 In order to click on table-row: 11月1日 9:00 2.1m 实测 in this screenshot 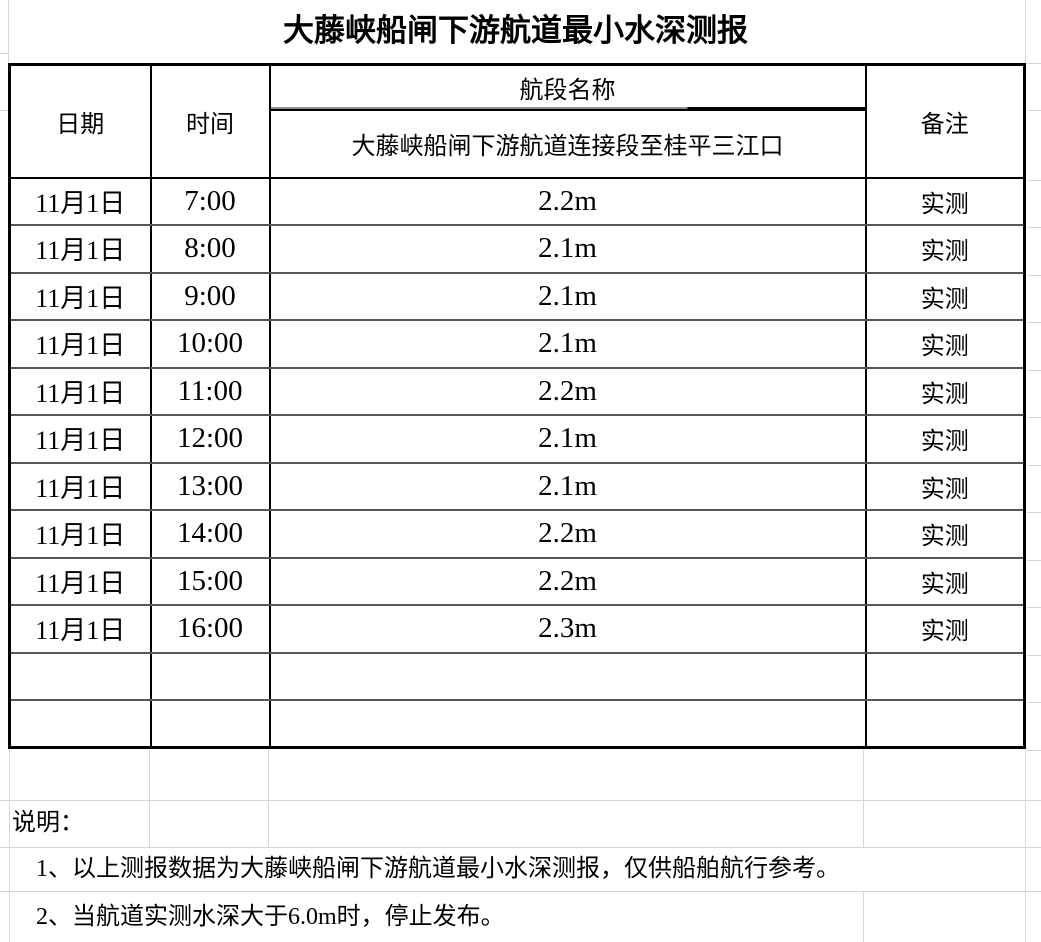, I will do `click(517, 296)`.